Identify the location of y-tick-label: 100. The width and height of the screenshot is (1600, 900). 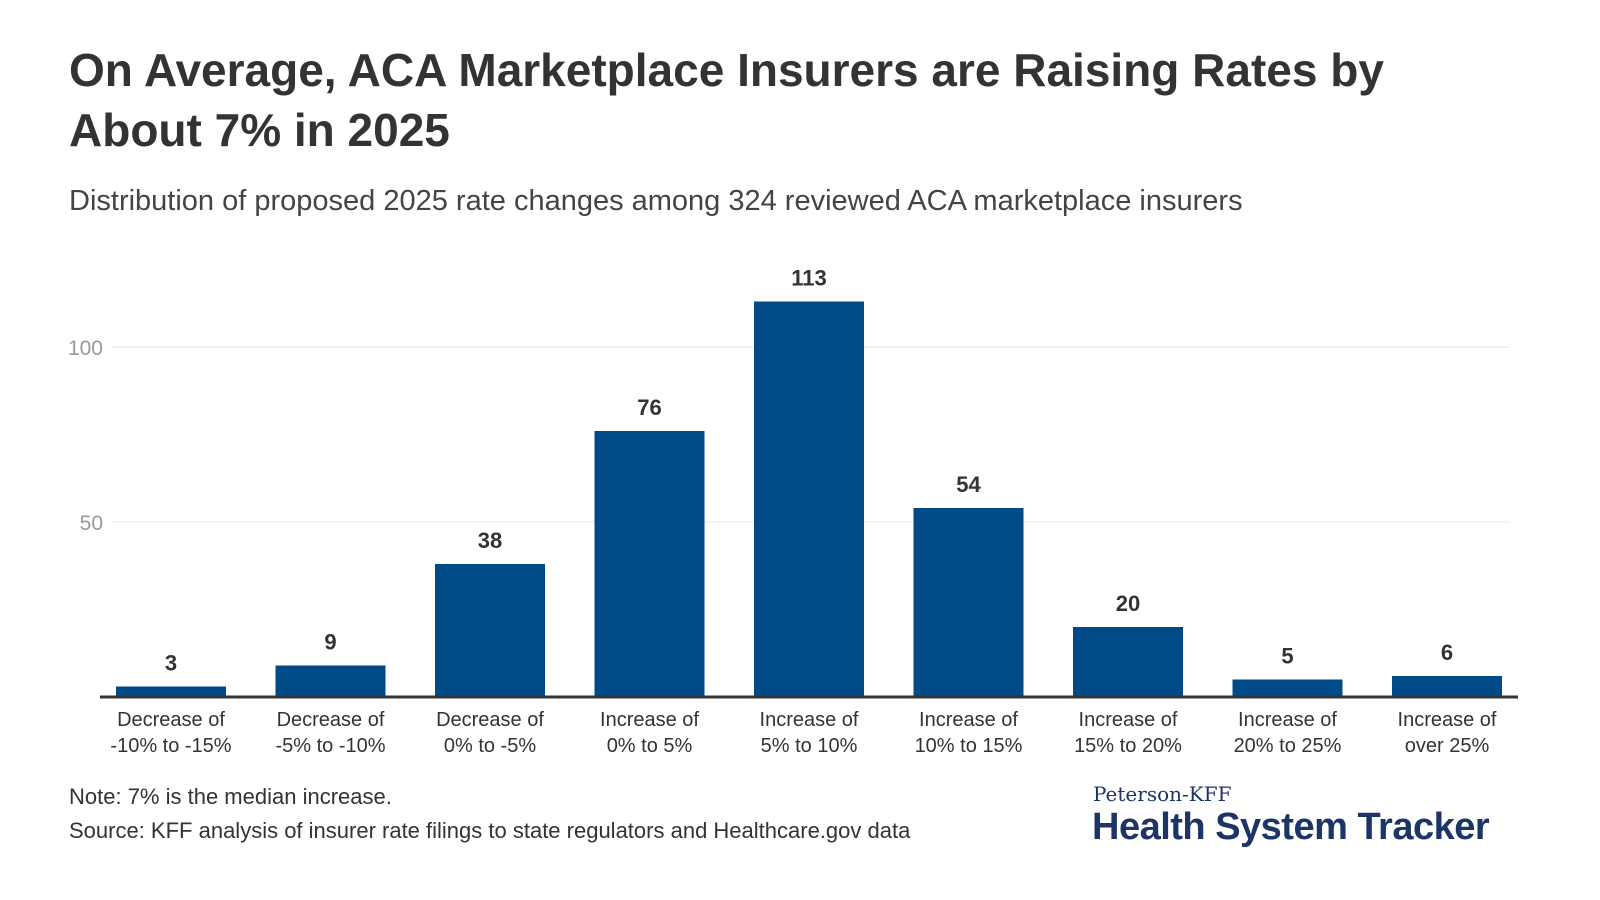
(85, 348).